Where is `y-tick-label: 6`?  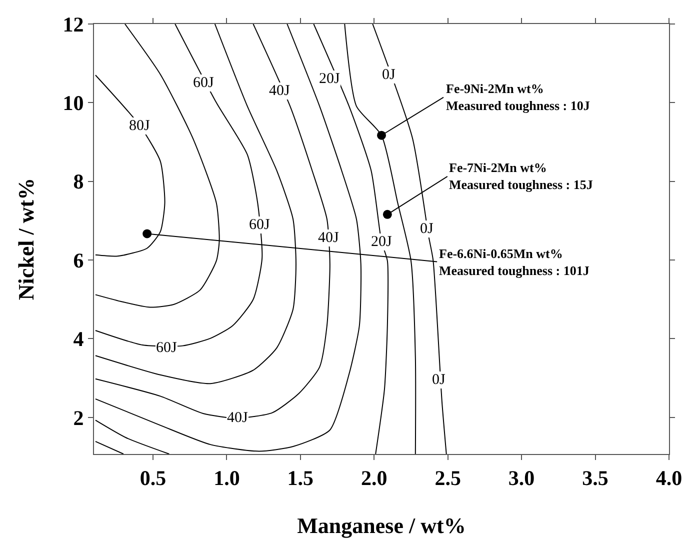 y-tick-label: 6 is located at coordinates (78, 260).